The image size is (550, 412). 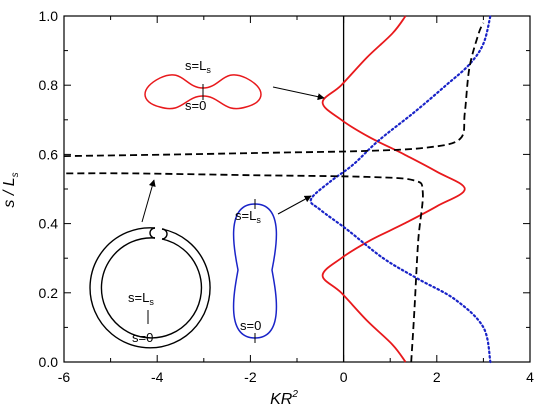 What do you see at coordinates (157, 377) in the screenshot?
I see `x-tick-label: -4` at bounding box center [157, 377].